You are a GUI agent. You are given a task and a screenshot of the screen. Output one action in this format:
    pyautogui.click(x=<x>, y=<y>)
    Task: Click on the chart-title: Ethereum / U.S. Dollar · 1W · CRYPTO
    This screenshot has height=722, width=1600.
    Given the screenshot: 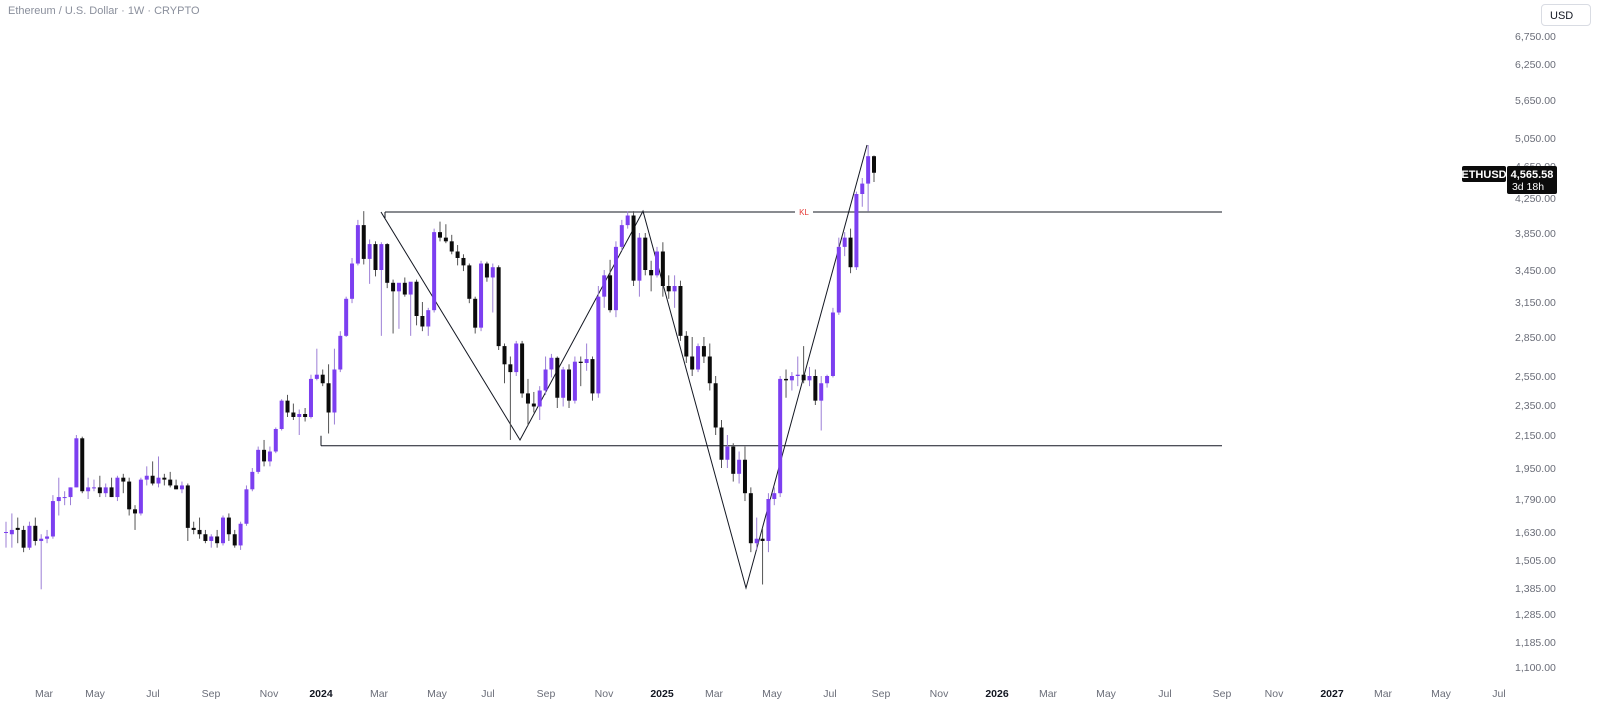 What is the action you would take?
    pyautogui.click(x=104, y=11)
    